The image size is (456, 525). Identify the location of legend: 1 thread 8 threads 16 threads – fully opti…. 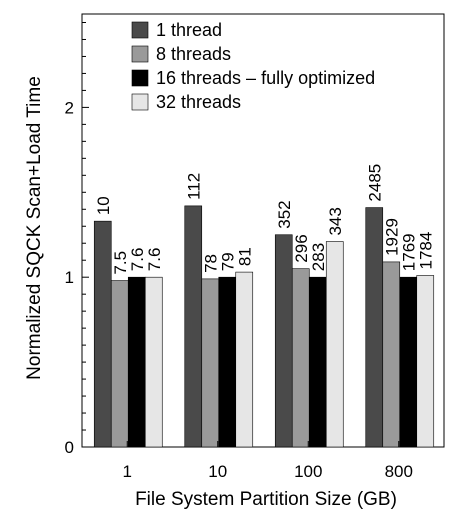
(253, 66).